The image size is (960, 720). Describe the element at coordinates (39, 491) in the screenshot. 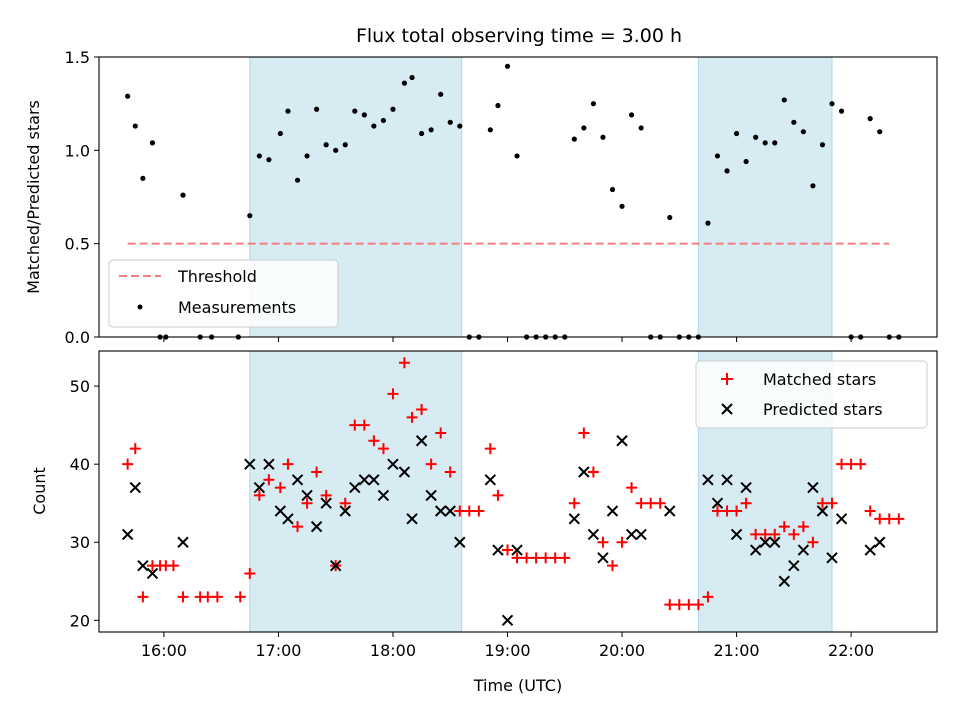

I see `bottom-y-axis-label: Count` at that location.